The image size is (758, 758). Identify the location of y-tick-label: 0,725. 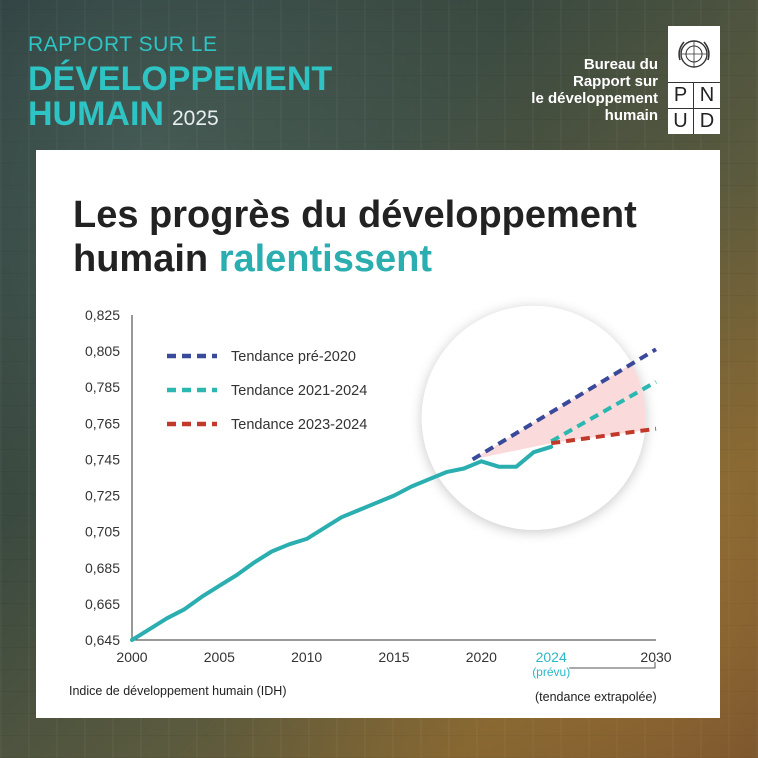
(102, 496).